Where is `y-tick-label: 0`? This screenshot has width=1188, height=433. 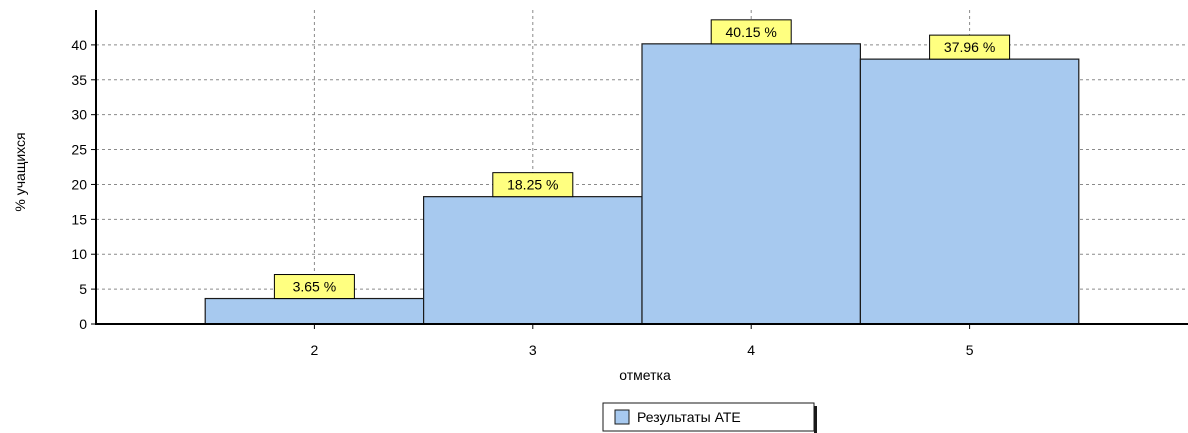 y-tick-label: 0 is located at coordinates (83, 324).